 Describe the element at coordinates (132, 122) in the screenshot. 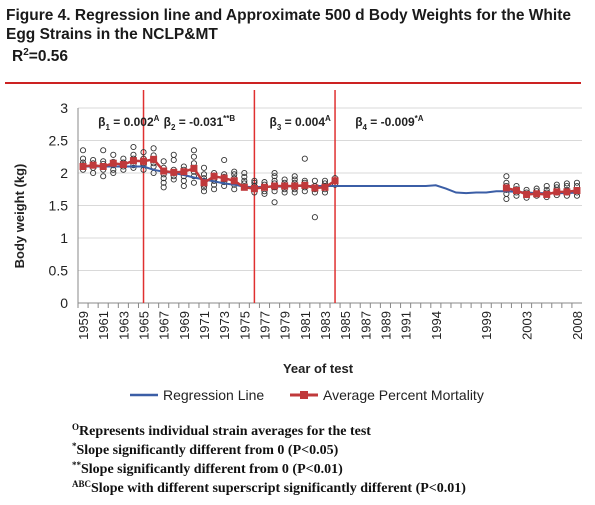

I see `segment-label-value: = 0.002` at that location.